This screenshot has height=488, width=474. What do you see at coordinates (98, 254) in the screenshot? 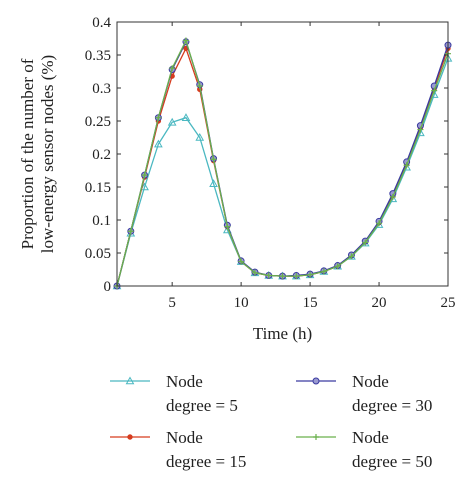
I see `y-tick-label: 0.05` at bounding box center [98, 254].